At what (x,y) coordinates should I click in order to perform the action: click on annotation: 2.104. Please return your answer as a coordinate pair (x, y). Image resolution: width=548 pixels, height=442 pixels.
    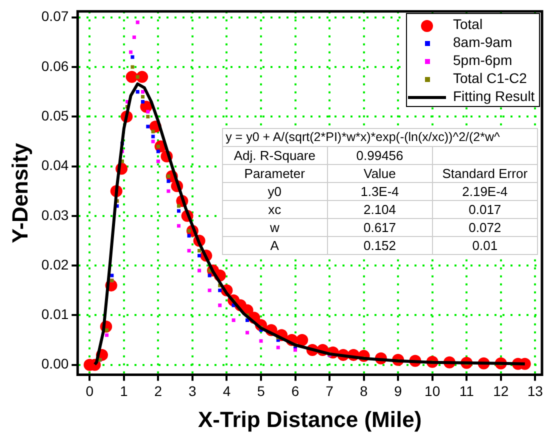
    Looking at the image, I should click on (379, 209).